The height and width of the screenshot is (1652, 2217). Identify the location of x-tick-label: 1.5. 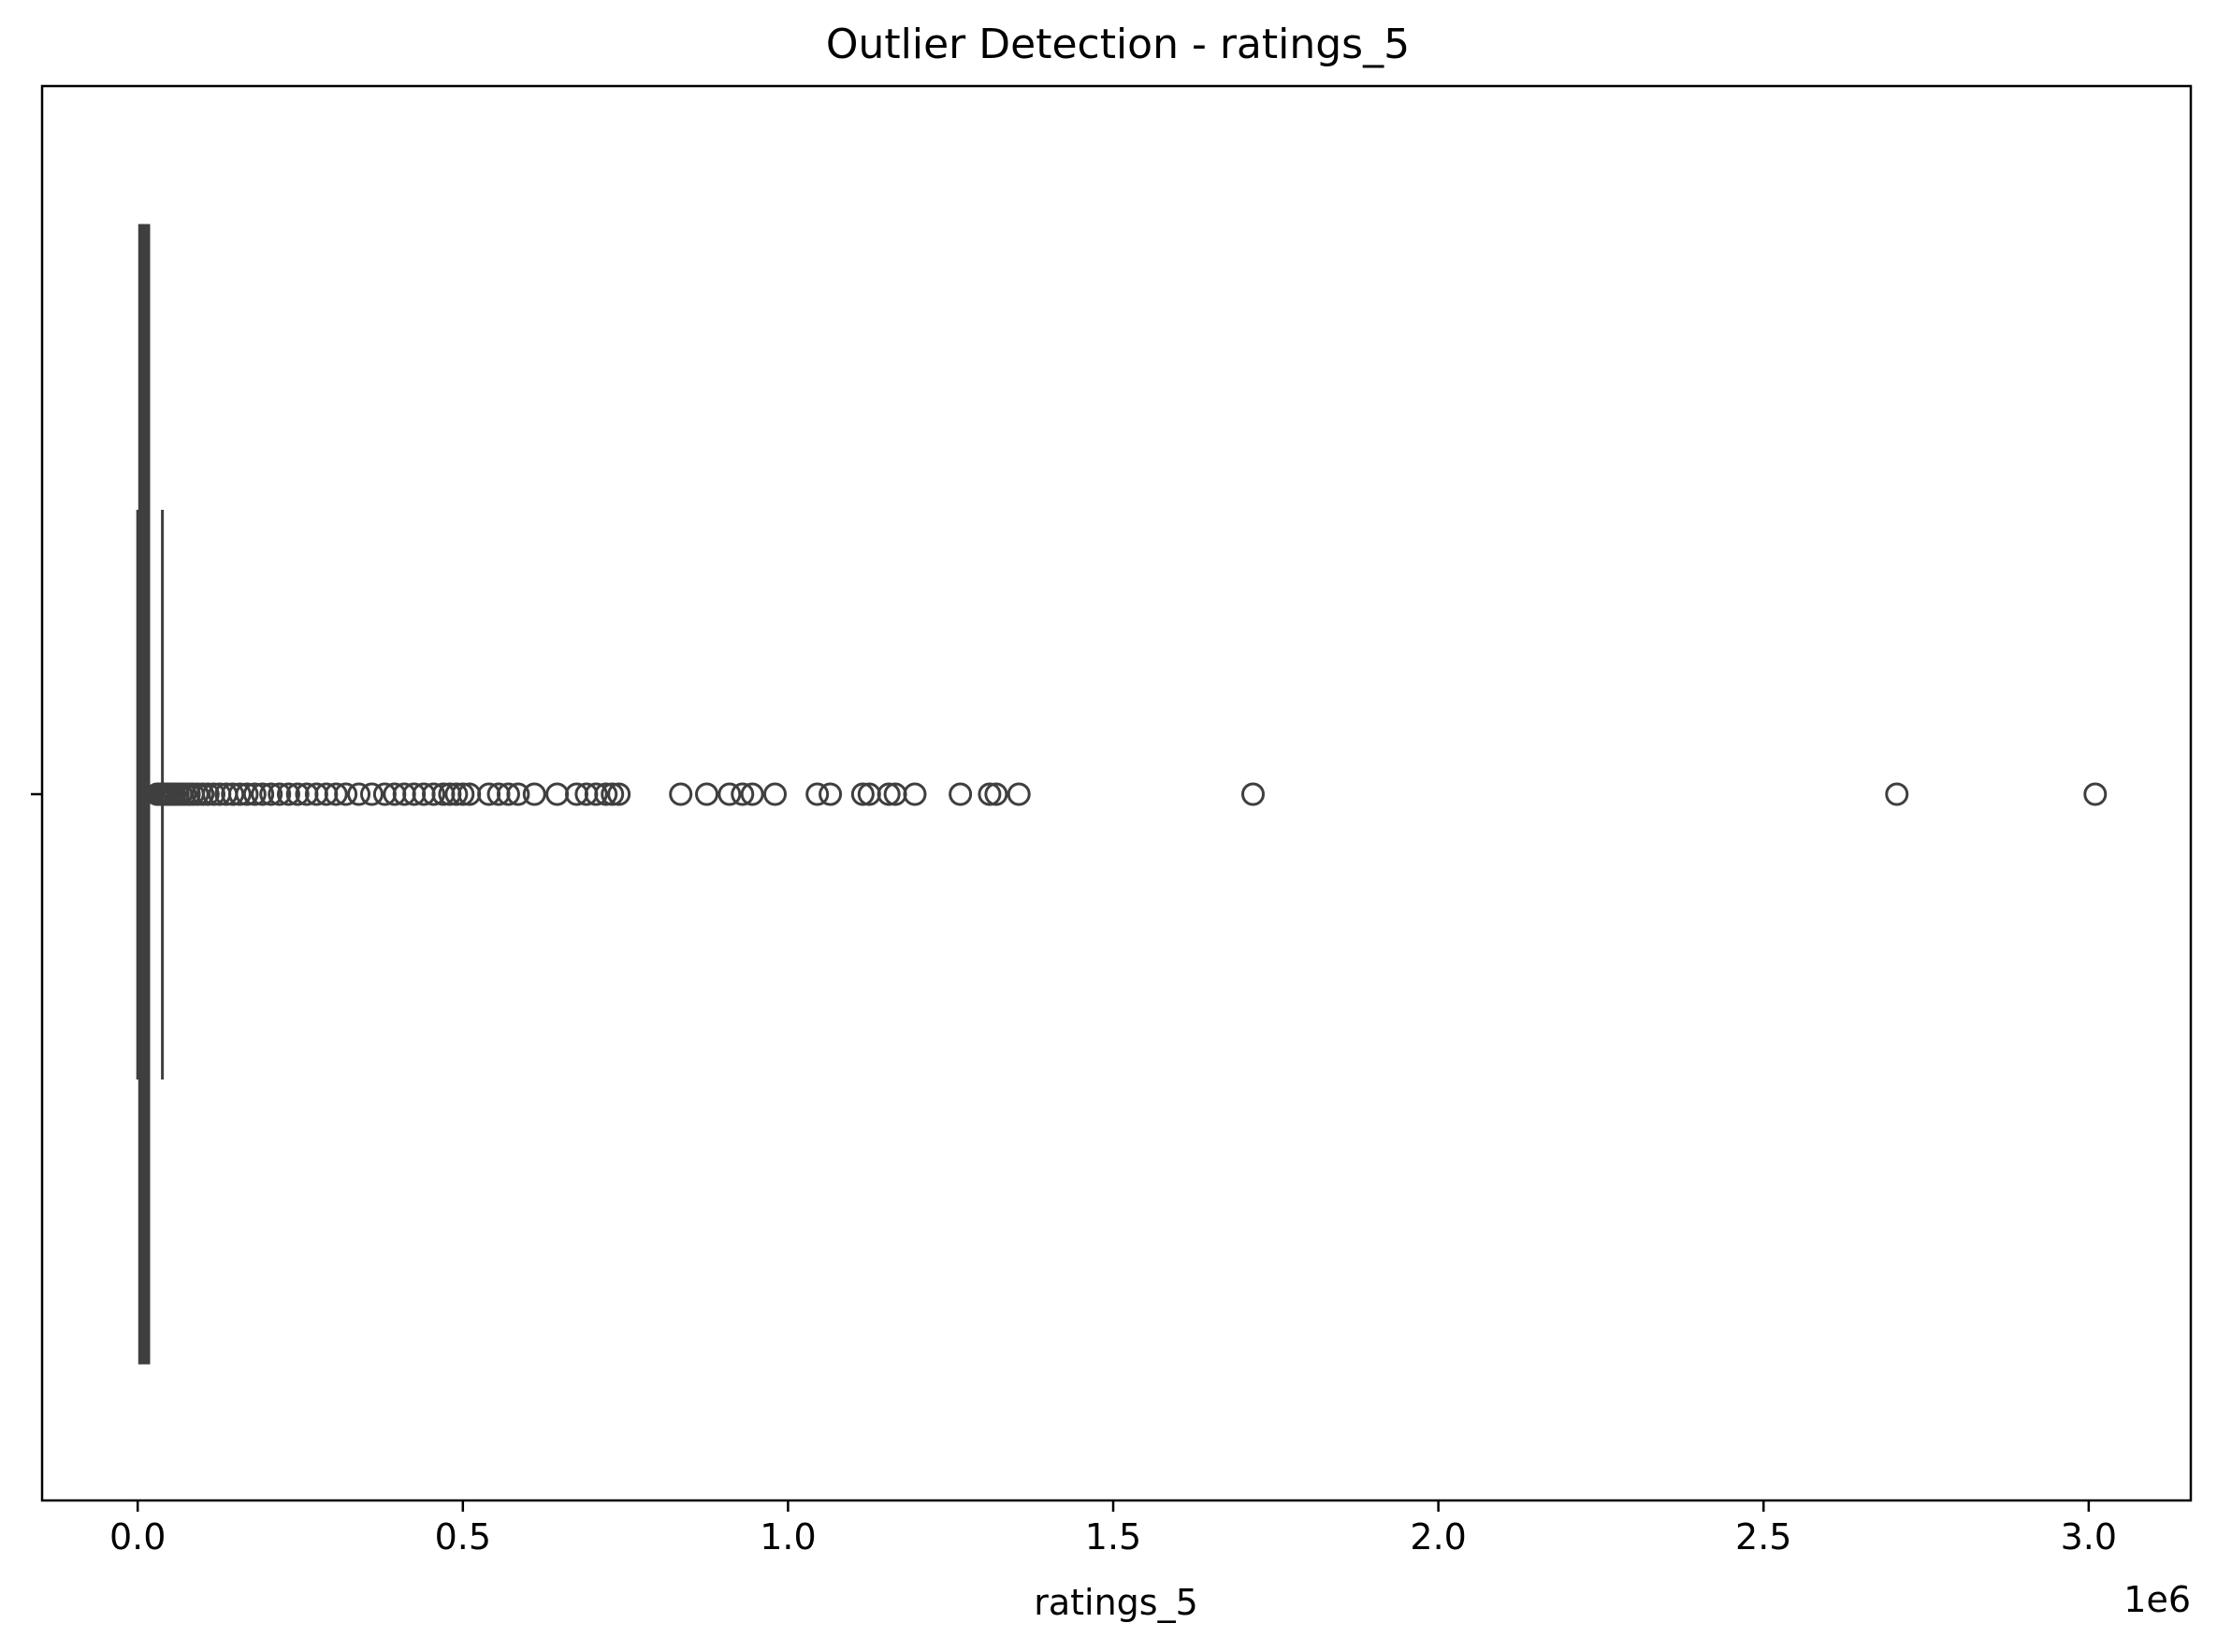
(1113, 1537).